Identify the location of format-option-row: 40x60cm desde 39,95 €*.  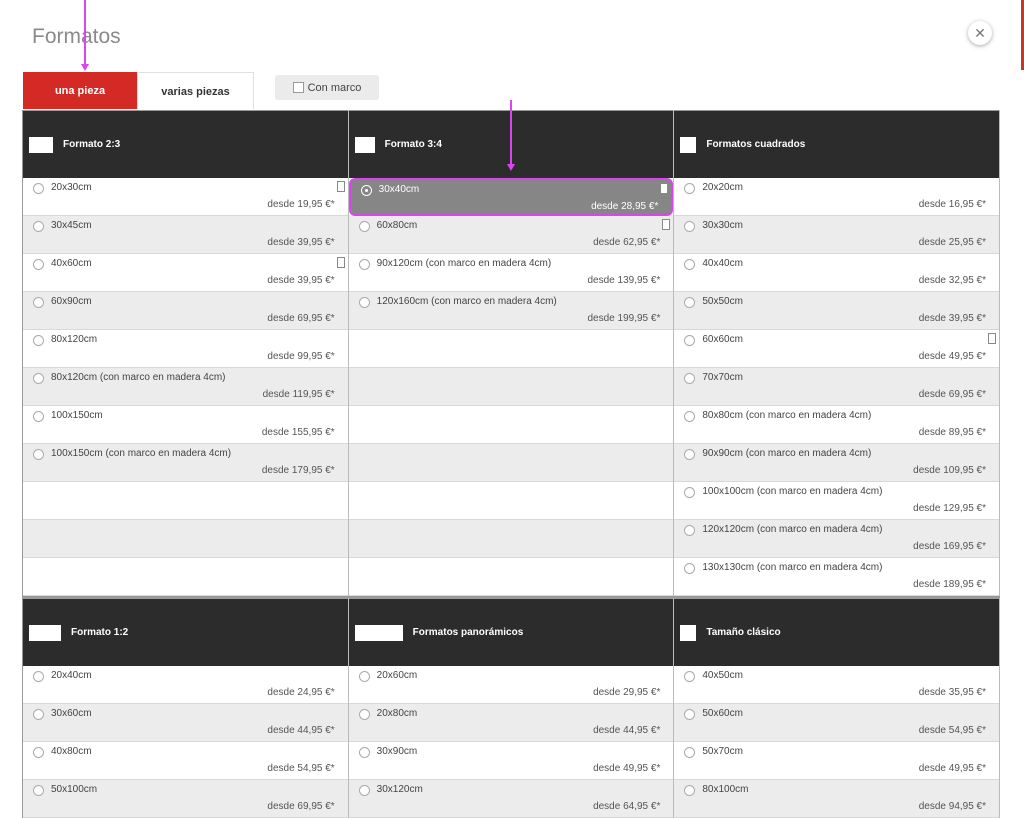
(185, 273).